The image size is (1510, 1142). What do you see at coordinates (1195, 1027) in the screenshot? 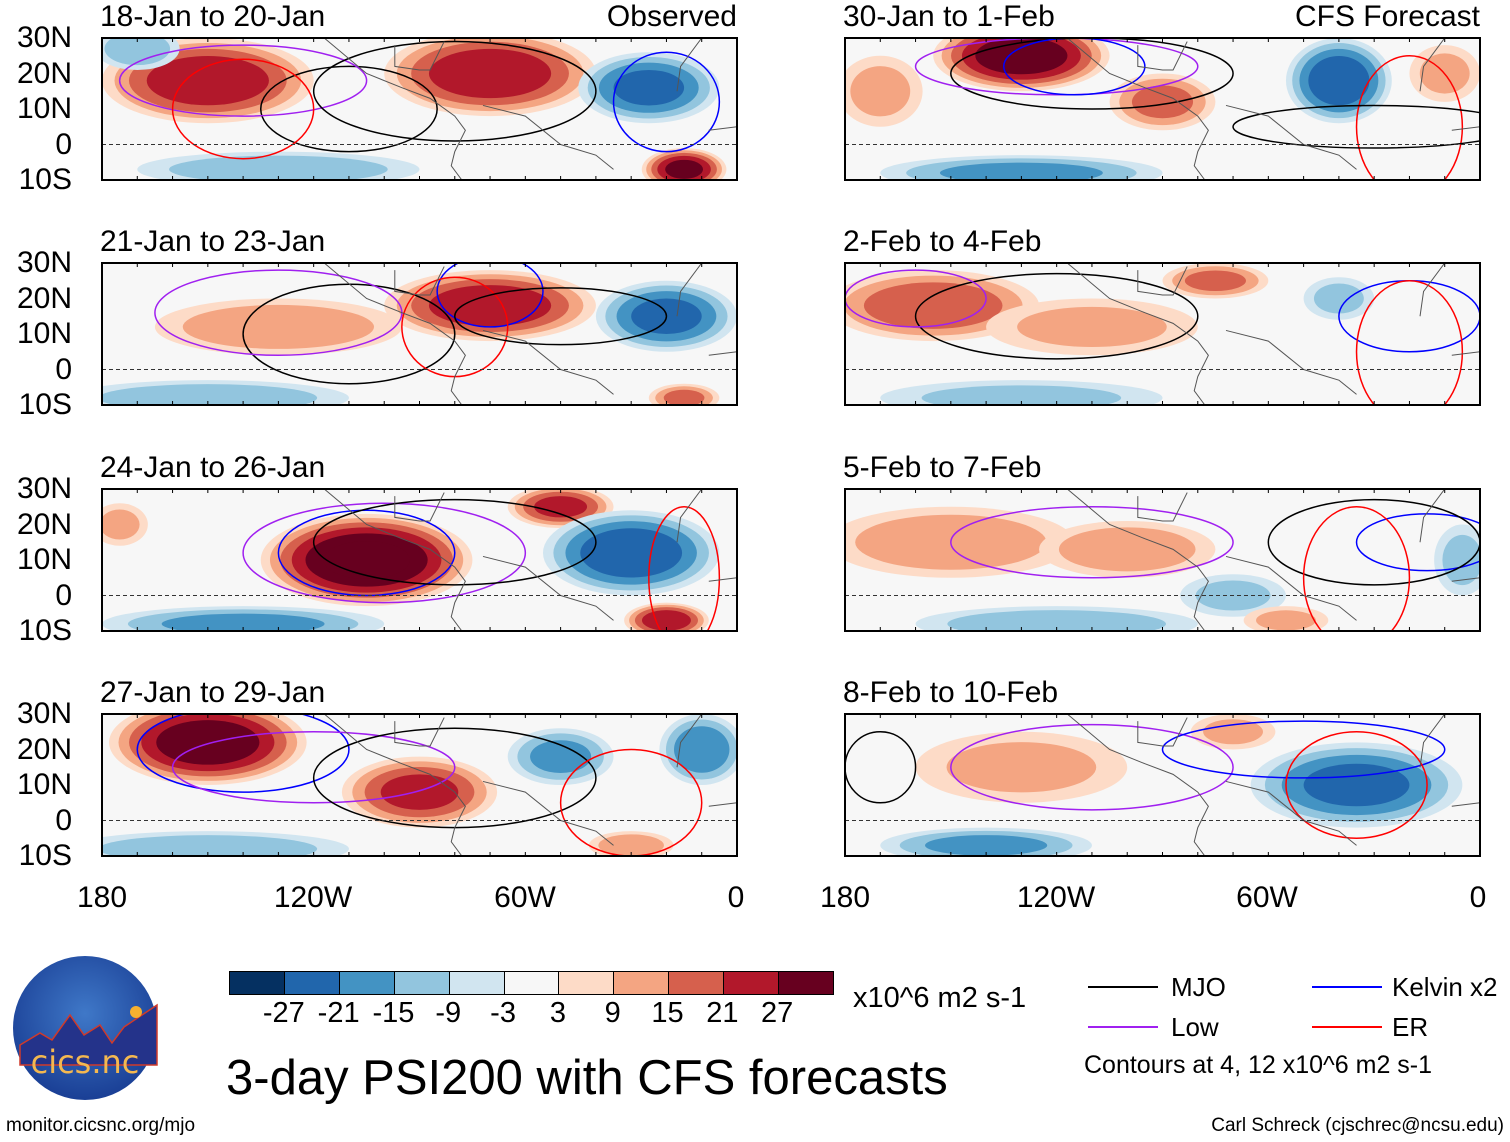
I see `legend-low: Low` at bounding box center [1195, 1027].